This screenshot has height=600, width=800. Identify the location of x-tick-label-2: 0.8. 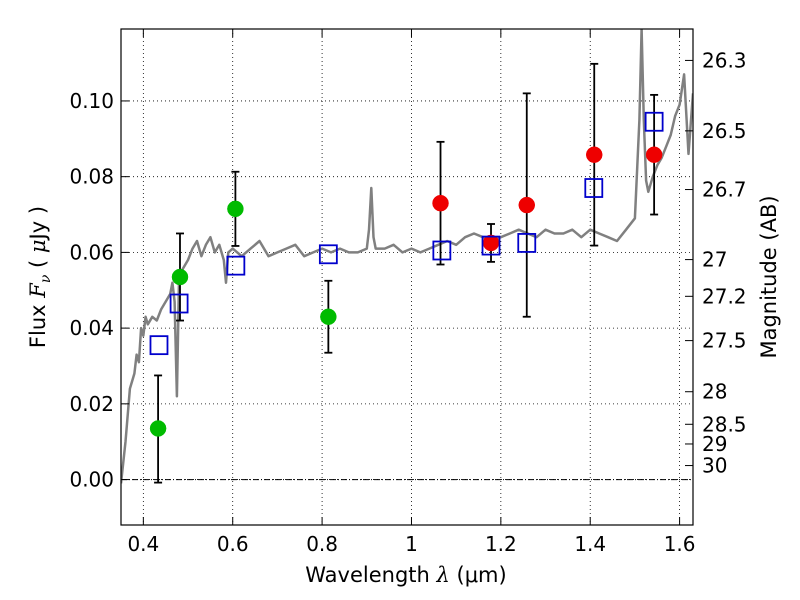
(322, 544).